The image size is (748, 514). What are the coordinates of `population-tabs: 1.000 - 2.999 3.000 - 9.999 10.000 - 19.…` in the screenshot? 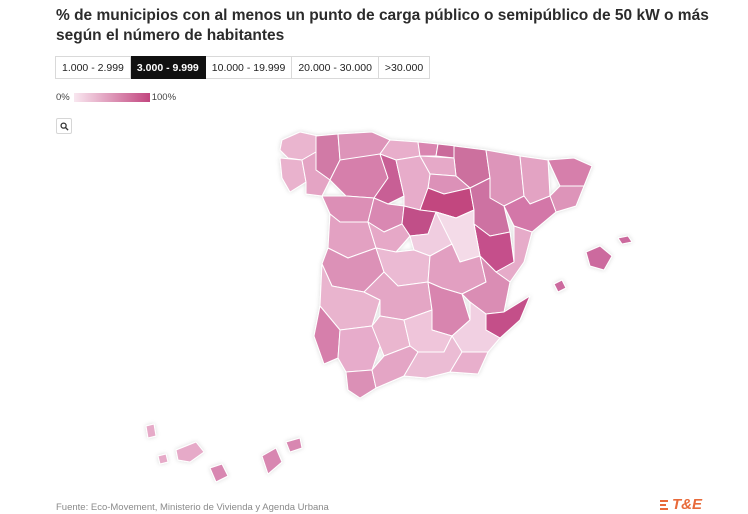 It's located at (243, 67).